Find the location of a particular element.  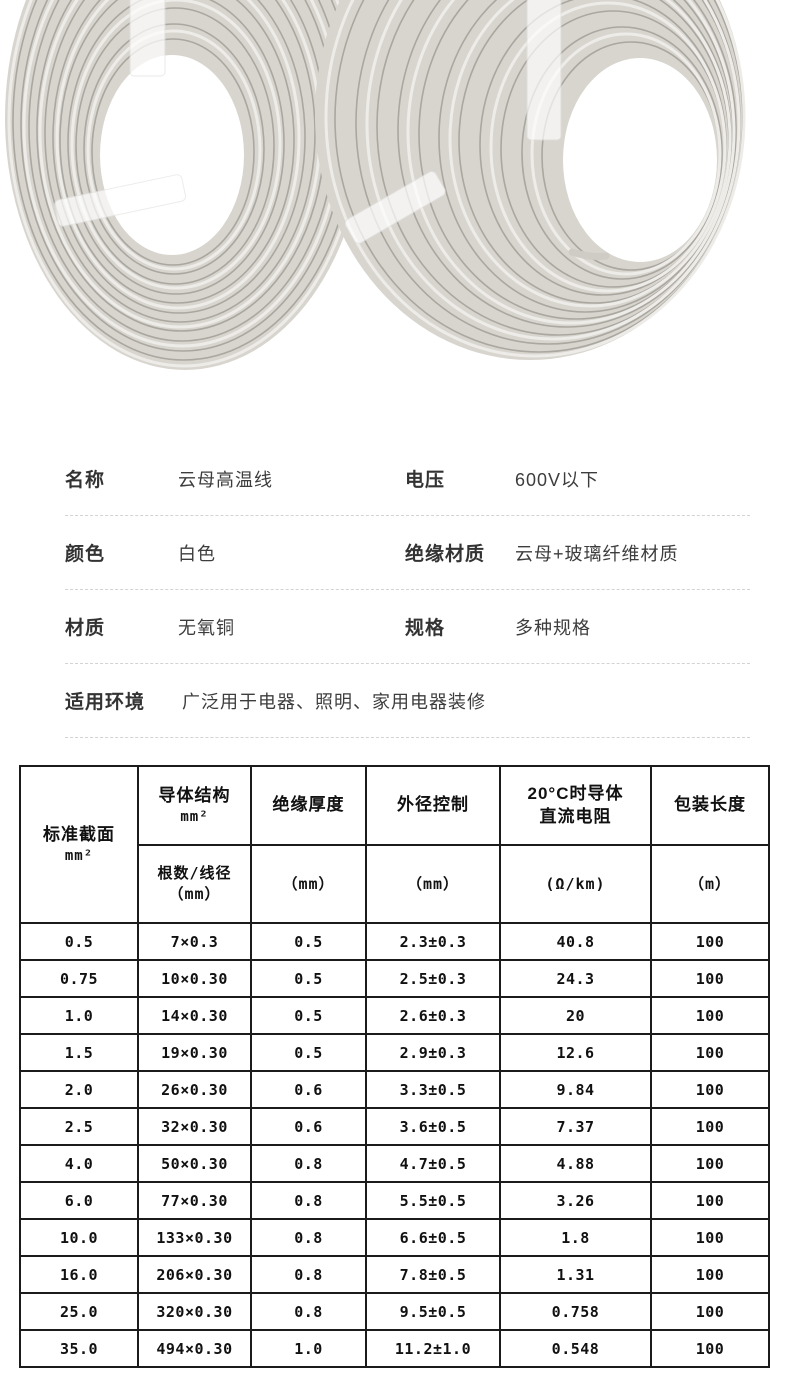

table-cell: 2.3±0.3 is located at coordinates (433, 941).